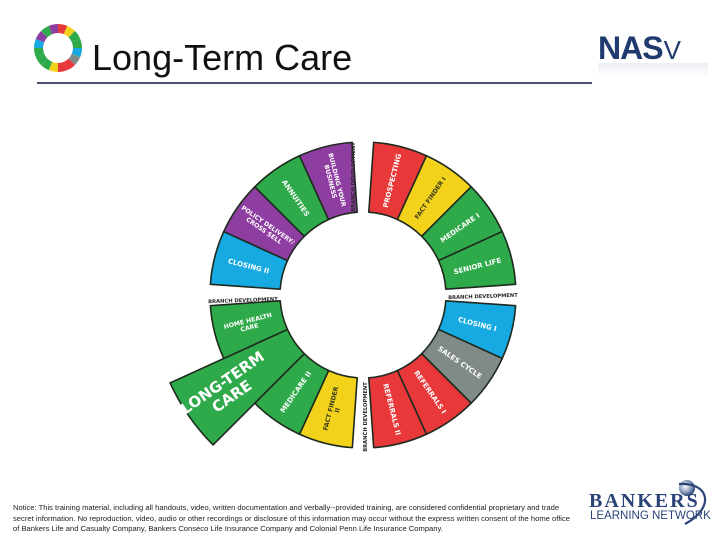 Image resolution: width=720 pixels, height=540 pixels. I want to click on bankers-wordmark: BANKERS, so click(644, 501).